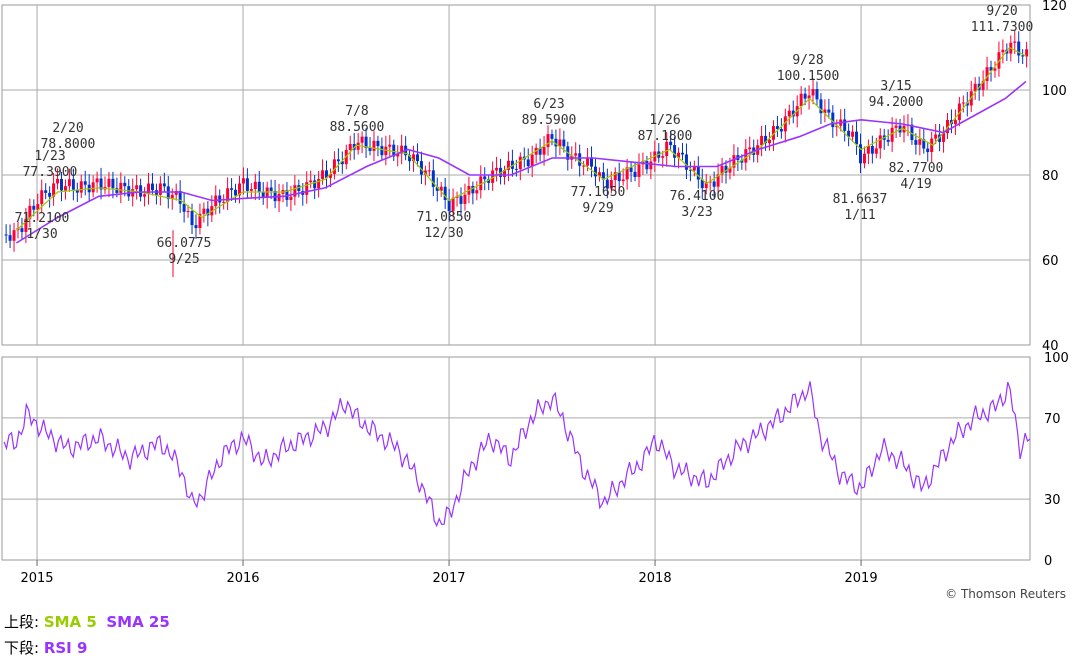 Image resolution: width=1072 pixels, height=658 pixels. Describe the element at coordinates (1050, 346) in the screenshot. I see `y-tick-label-upper: 40` at that location.